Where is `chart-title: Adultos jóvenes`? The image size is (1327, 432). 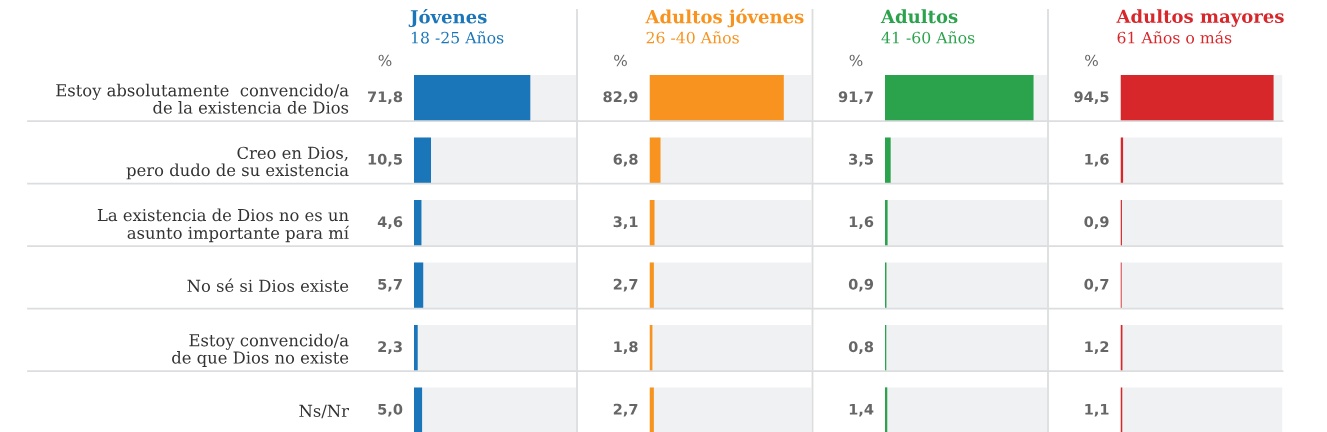 chart-title: Adultos jóvenes is located at coordinates (724, 18).